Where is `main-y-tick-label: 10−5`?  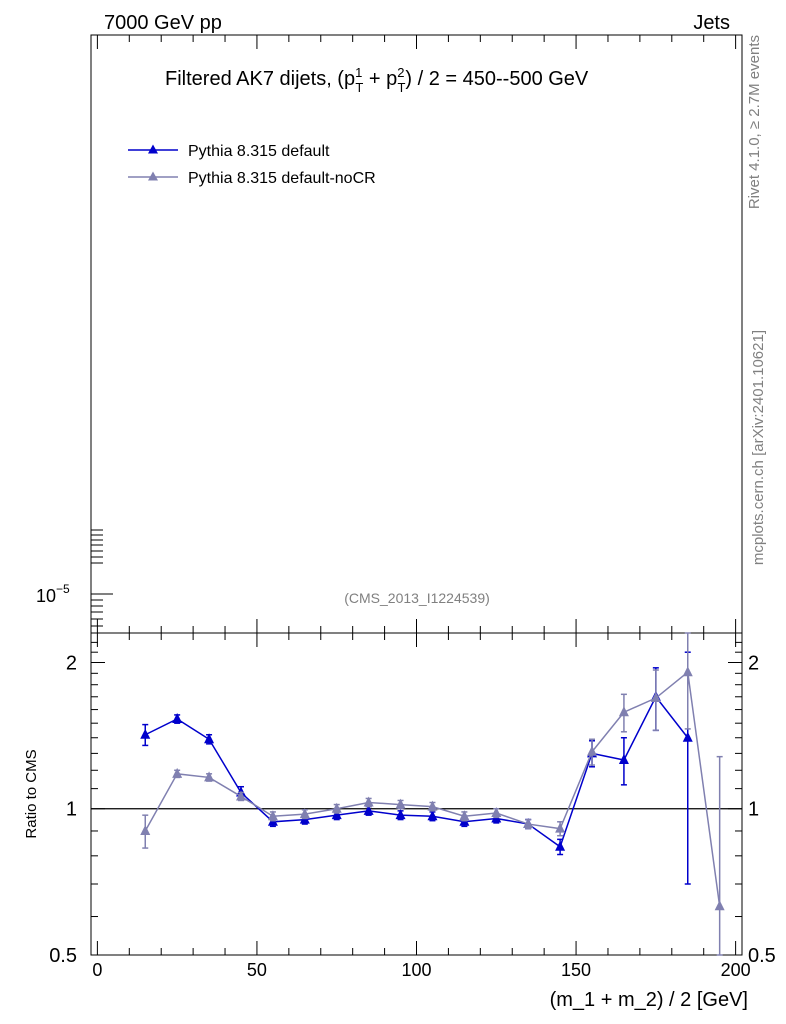 main-y-tick-label: 10−5 is located at coordinates (53, 594).